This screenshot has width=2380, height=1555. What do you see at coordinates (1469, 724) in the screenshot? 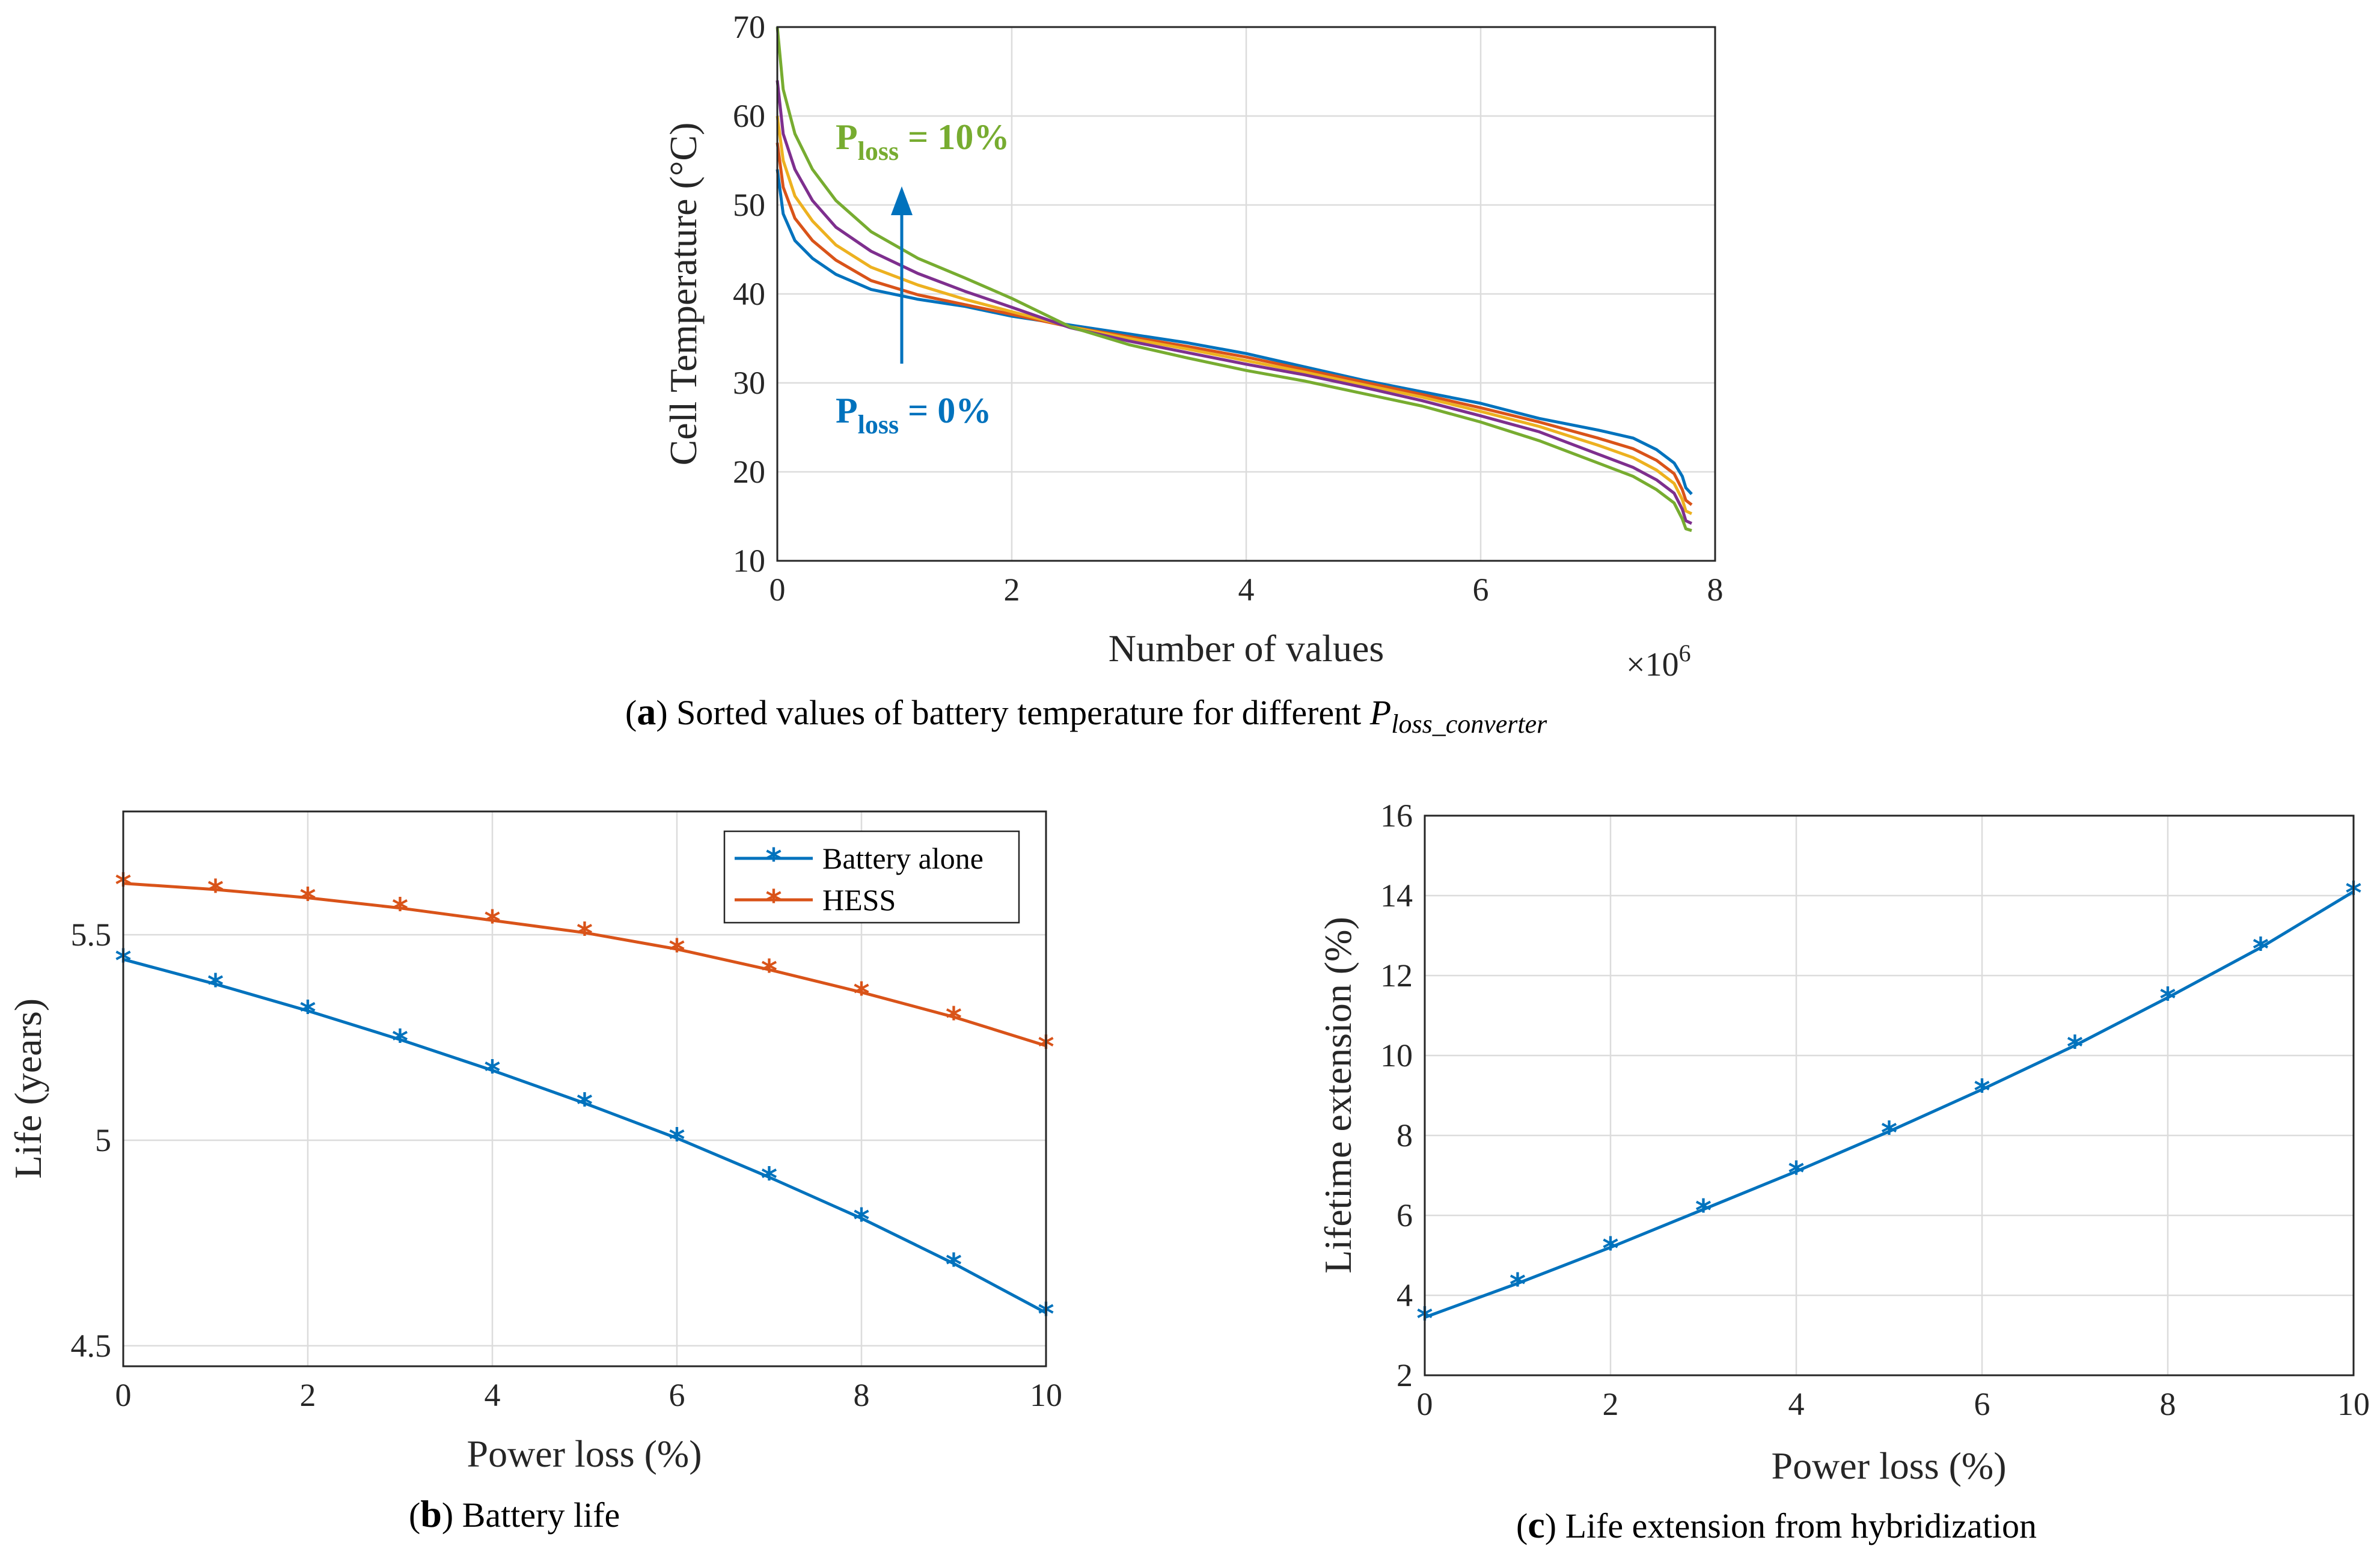
I see `a-caption-subscript: loss_converter` at bounding box center [1469, 724].